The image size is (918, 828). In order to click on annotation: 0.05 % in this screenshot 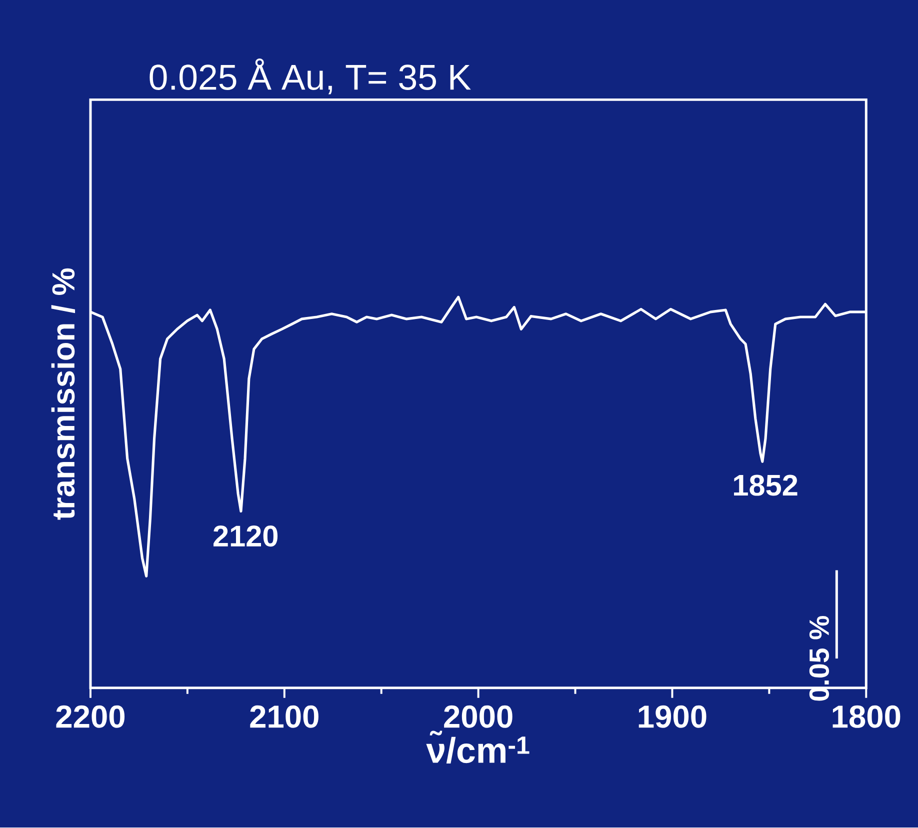, I will do `click(819, 658)`.